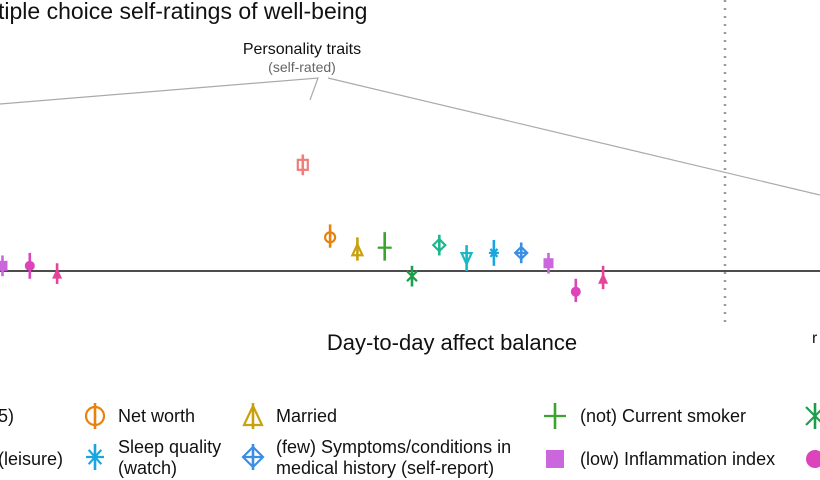 The width and height of the screenshot is (820, 480). I want to click on legend-label: (few) Symptoms/conditions in, so click(393, 447).